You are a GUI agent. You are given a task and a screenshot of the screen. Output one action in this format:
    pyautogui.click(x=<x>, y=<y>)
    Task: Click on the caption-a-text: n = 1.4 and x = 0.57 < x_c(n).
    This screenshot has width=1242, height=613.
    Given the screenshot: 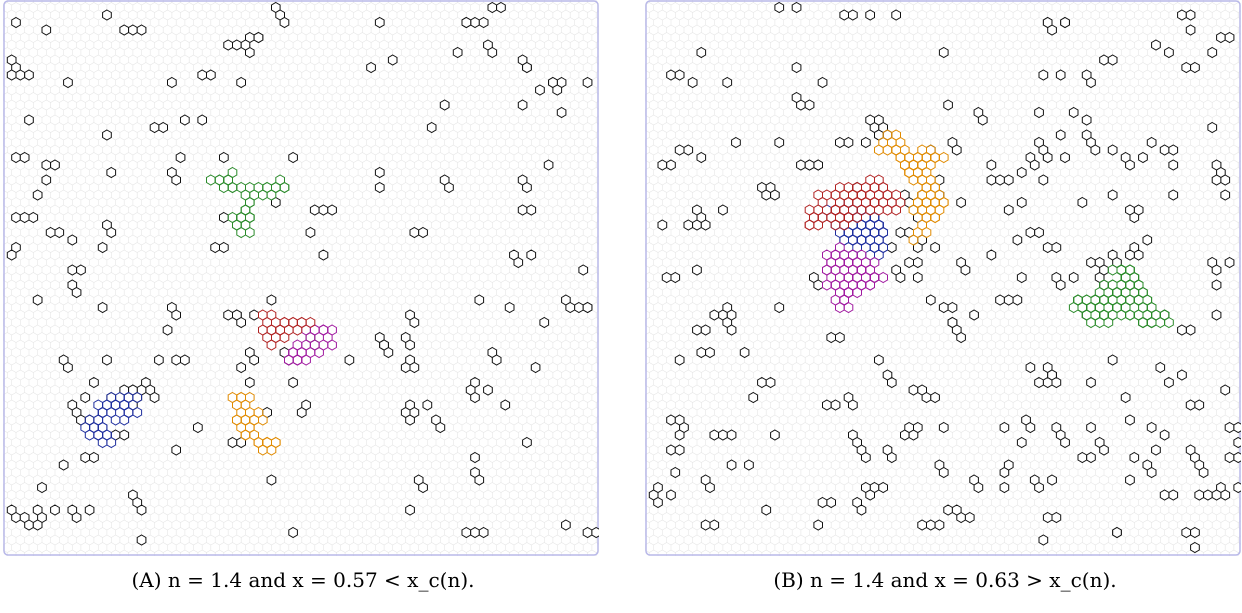 What is the action you would take?
    pyautogui.click(x=321, y=580)
    